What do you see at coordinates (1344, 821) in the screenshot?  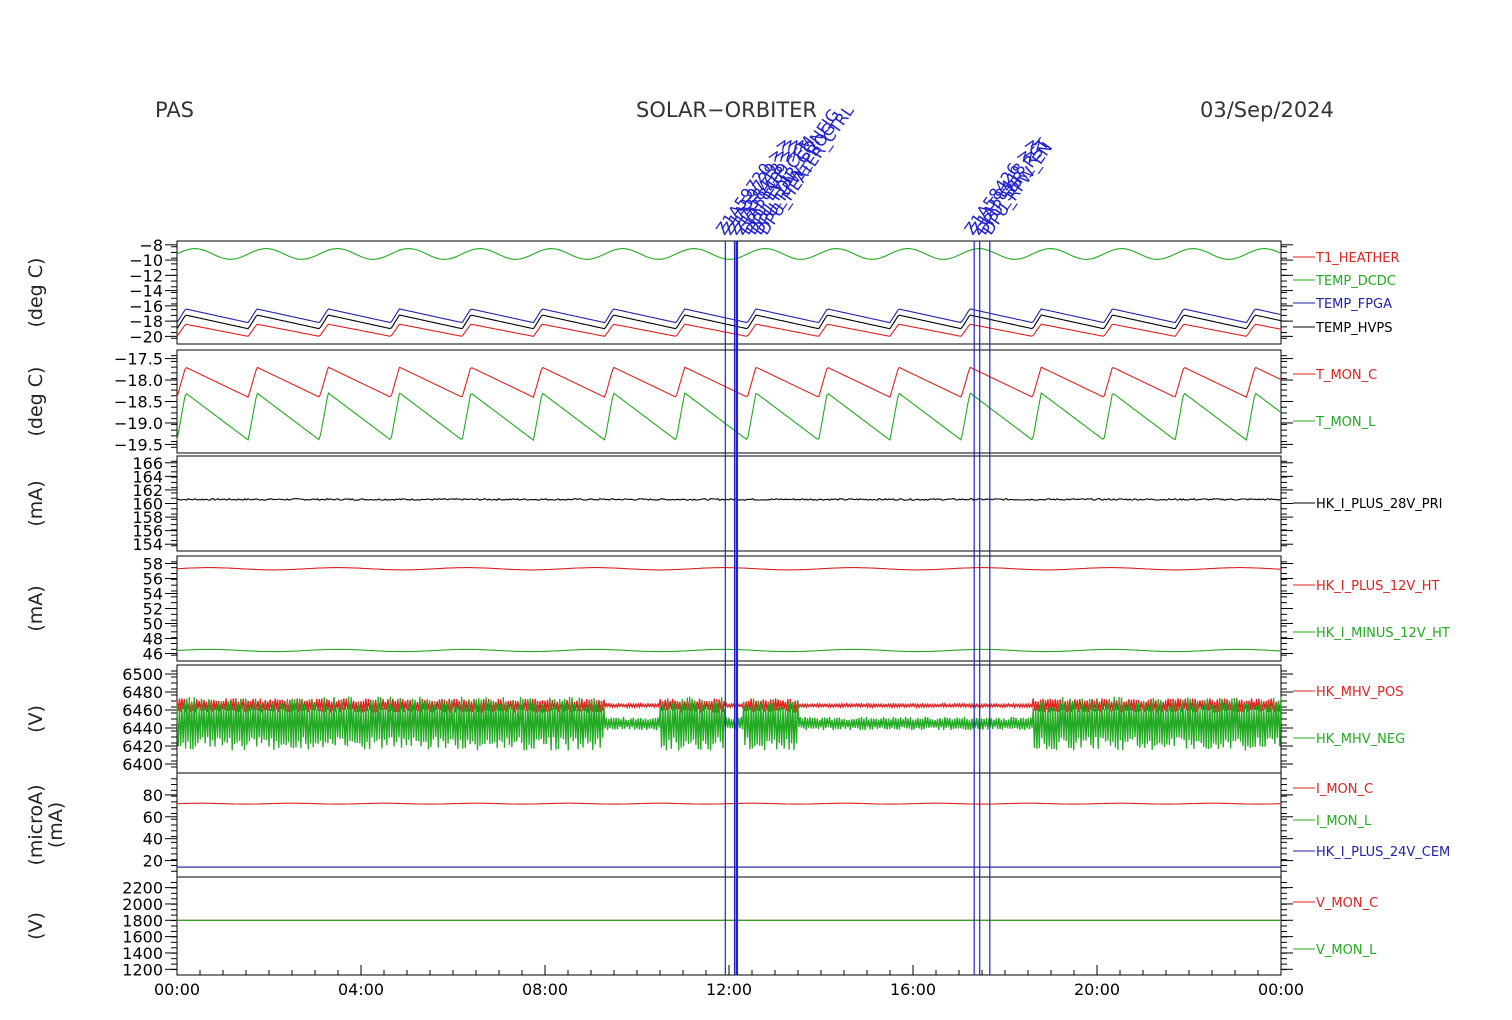 I see `legend-I_MON_L: I_MON_L` at bounding box center [1344, 821].